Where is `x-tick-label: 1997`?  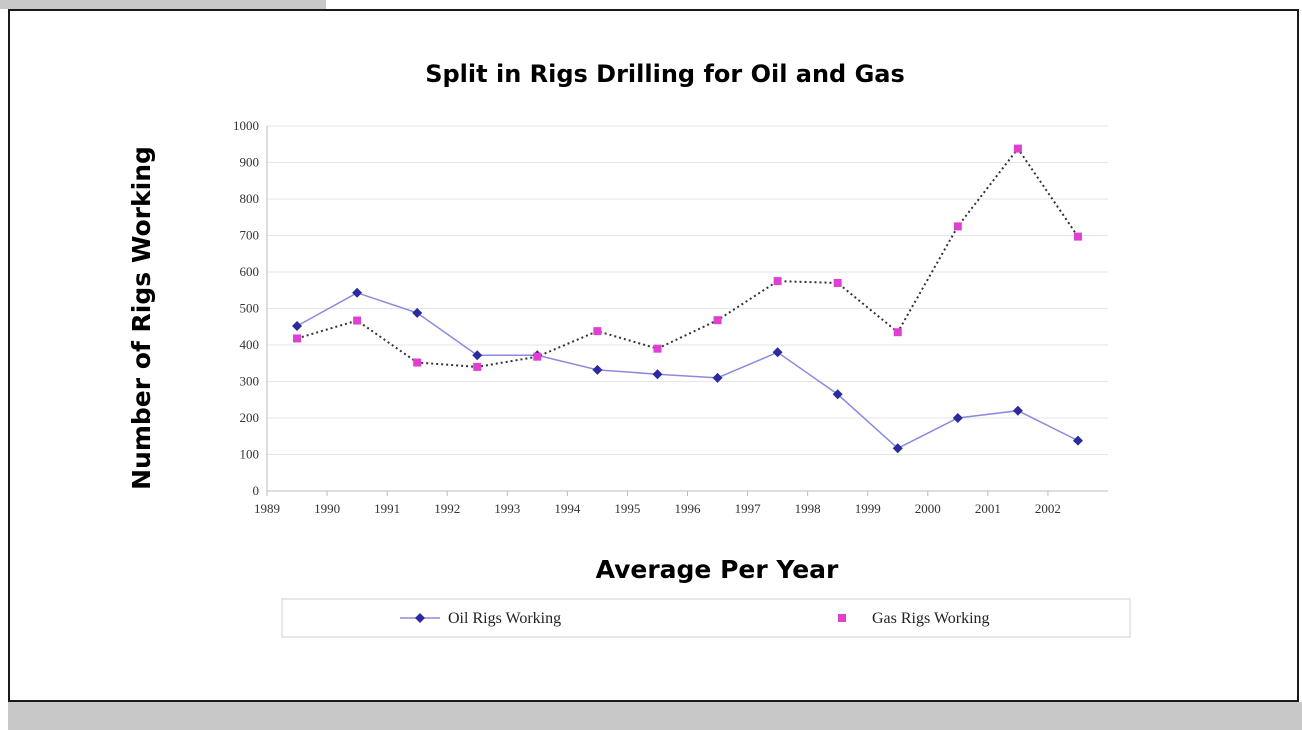 x-tick-label: 1997 is located at coordinates (748, 508).